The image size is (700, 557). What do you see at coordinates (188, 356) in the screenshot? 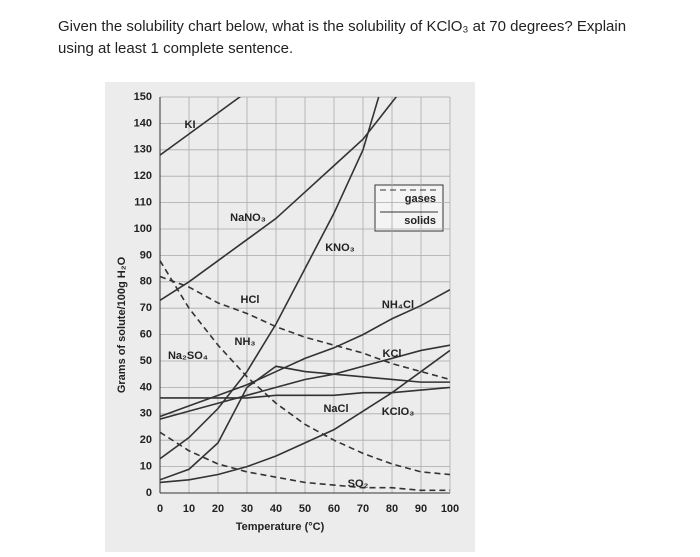
I see `series-label: Na₂SO₄` at bounding box center [188, 356].